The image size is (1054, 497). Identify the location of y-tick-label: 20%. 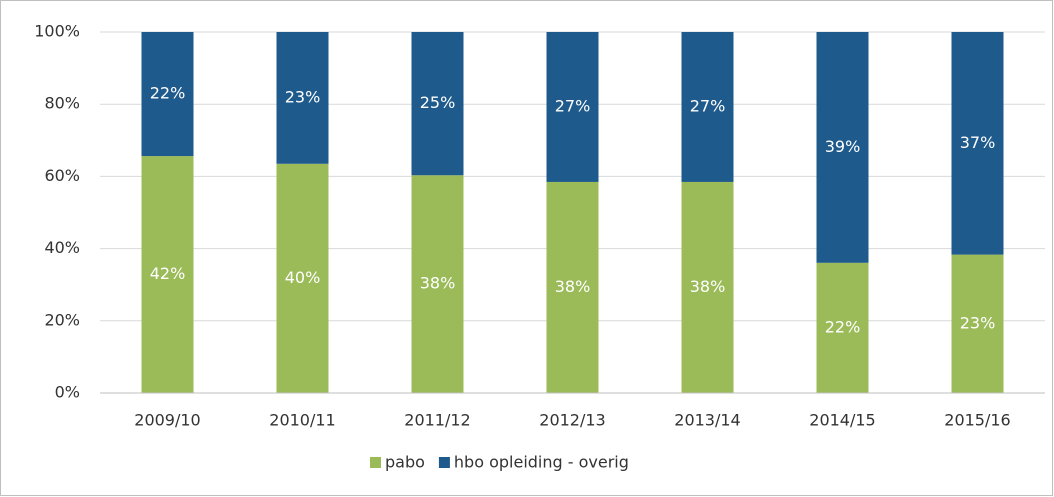
(62, 319).